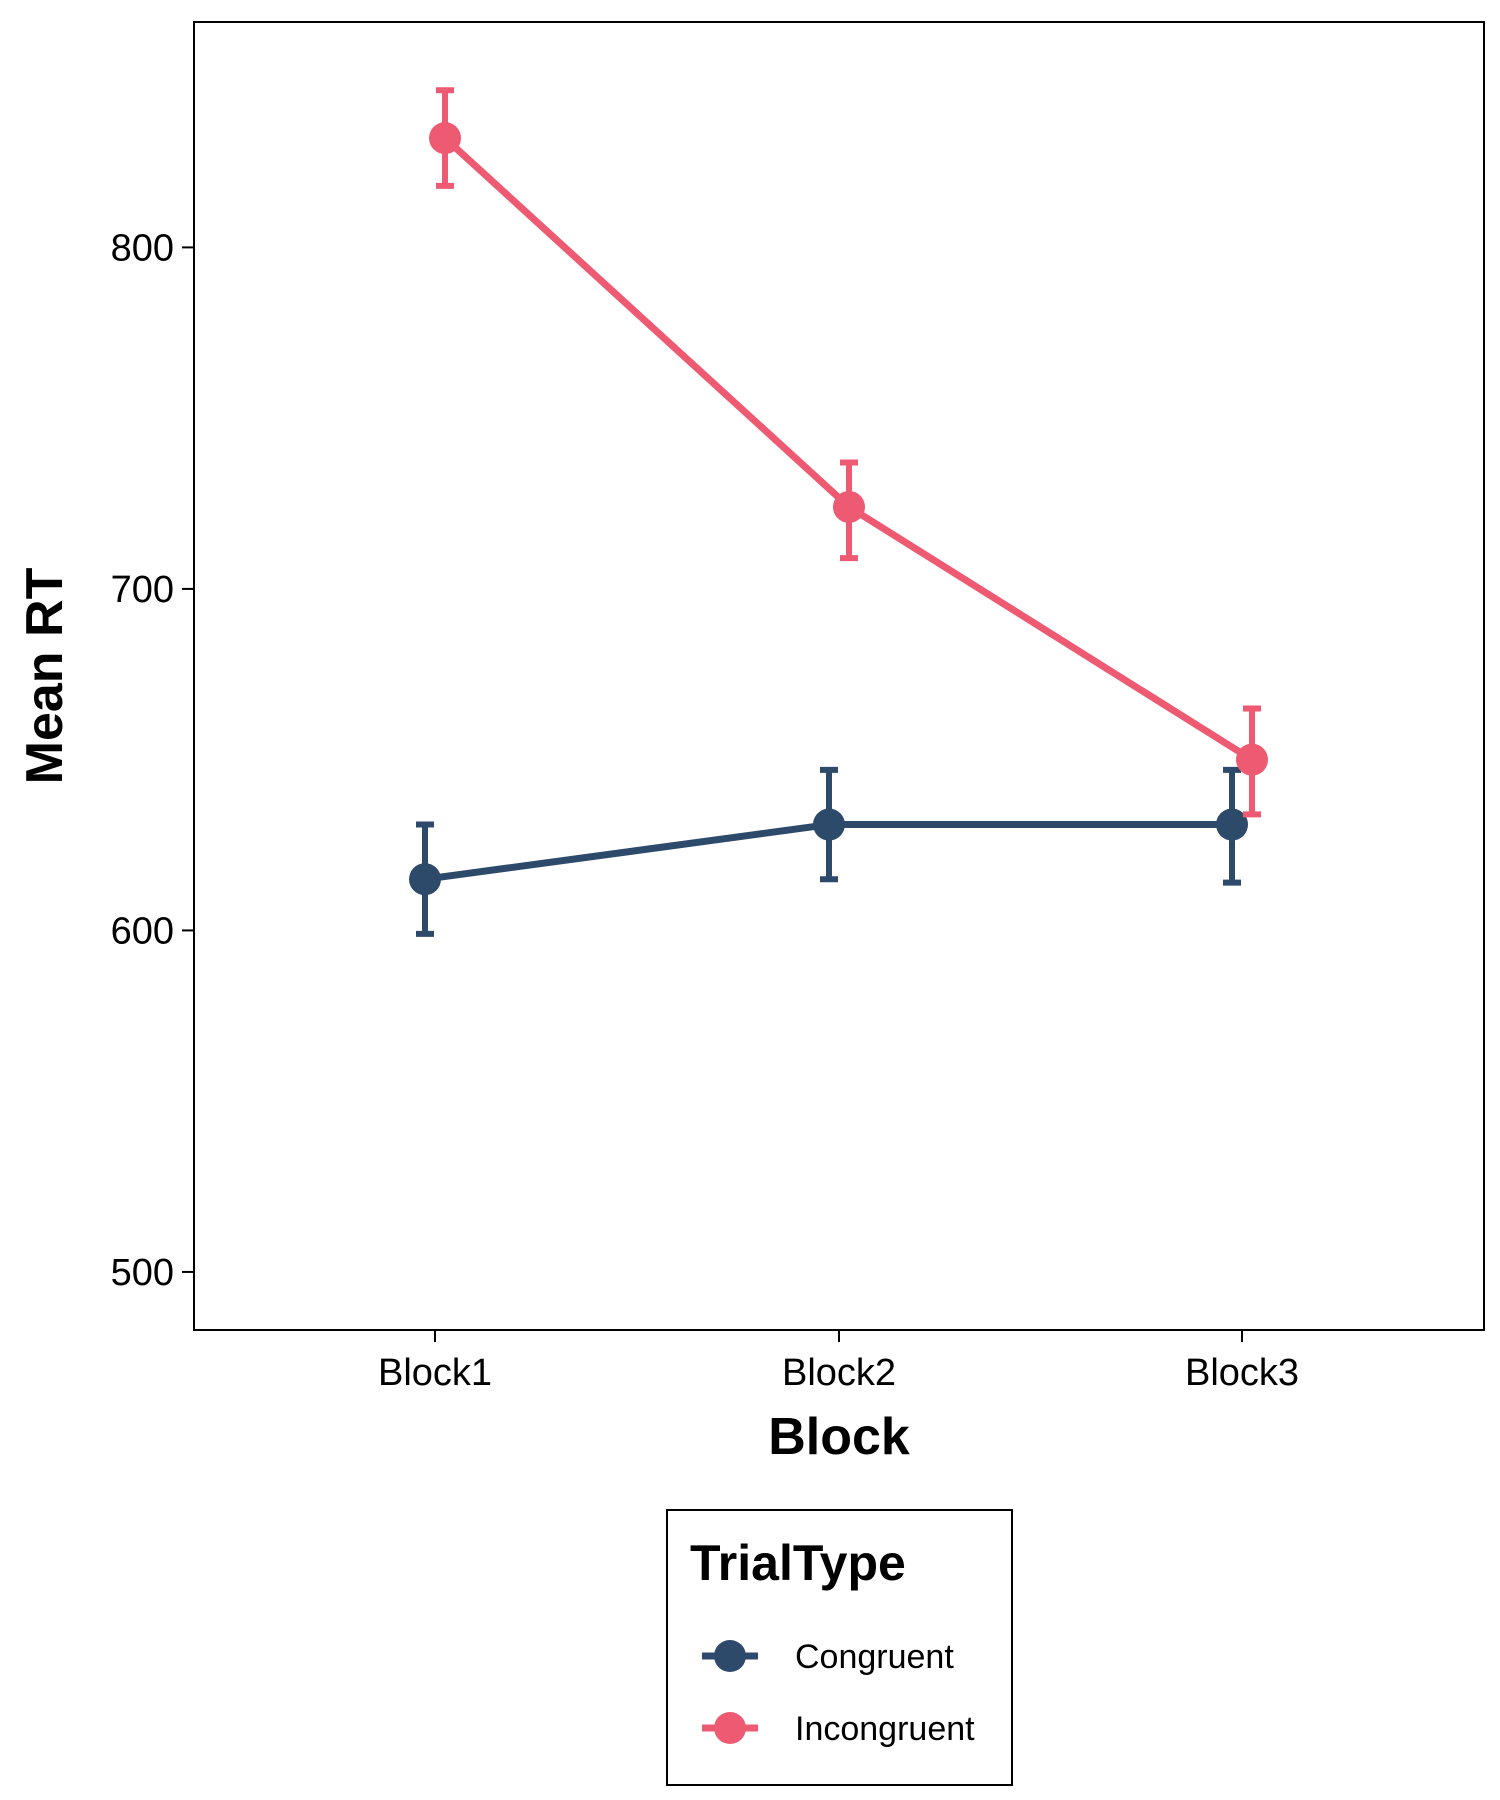  What do you see at coordinates (45, 675) in the screenshot?
I see `y-axis-title: Mean RT` at bounding box center [45, 675].